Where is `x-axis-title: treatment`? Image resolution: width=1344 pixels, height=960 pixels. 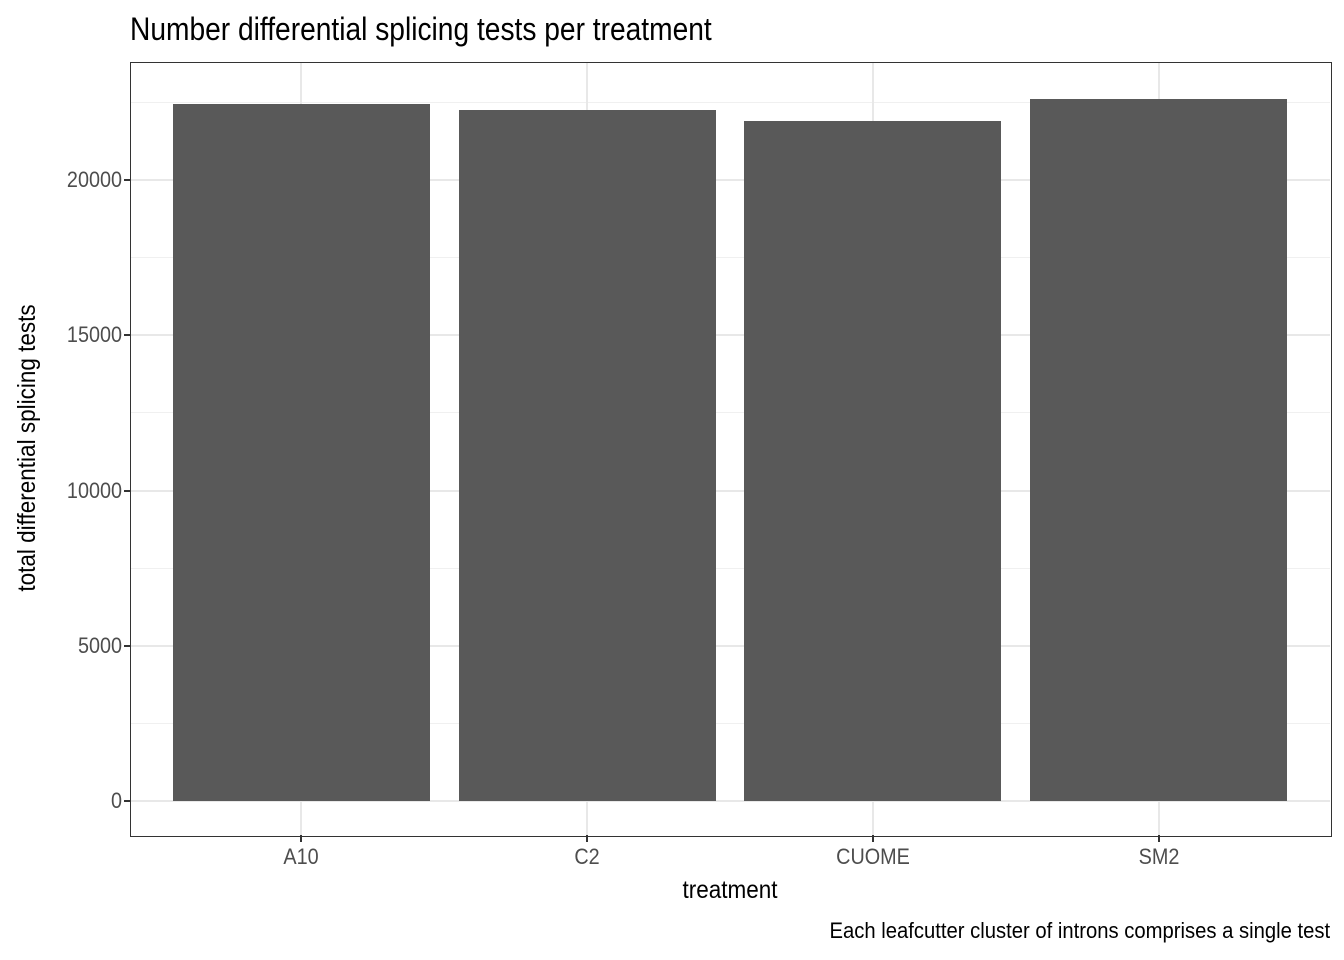 x-axis-title: treatment is located at coordinates (730, 890).